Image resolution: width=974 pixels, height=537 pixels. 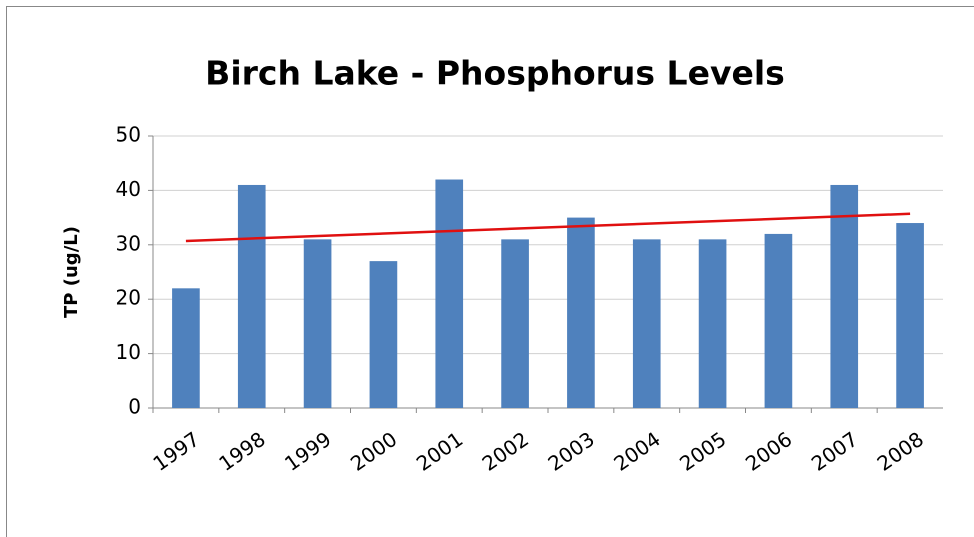 I want to click on y-tick-label: 40, so click(x=128, y=189).